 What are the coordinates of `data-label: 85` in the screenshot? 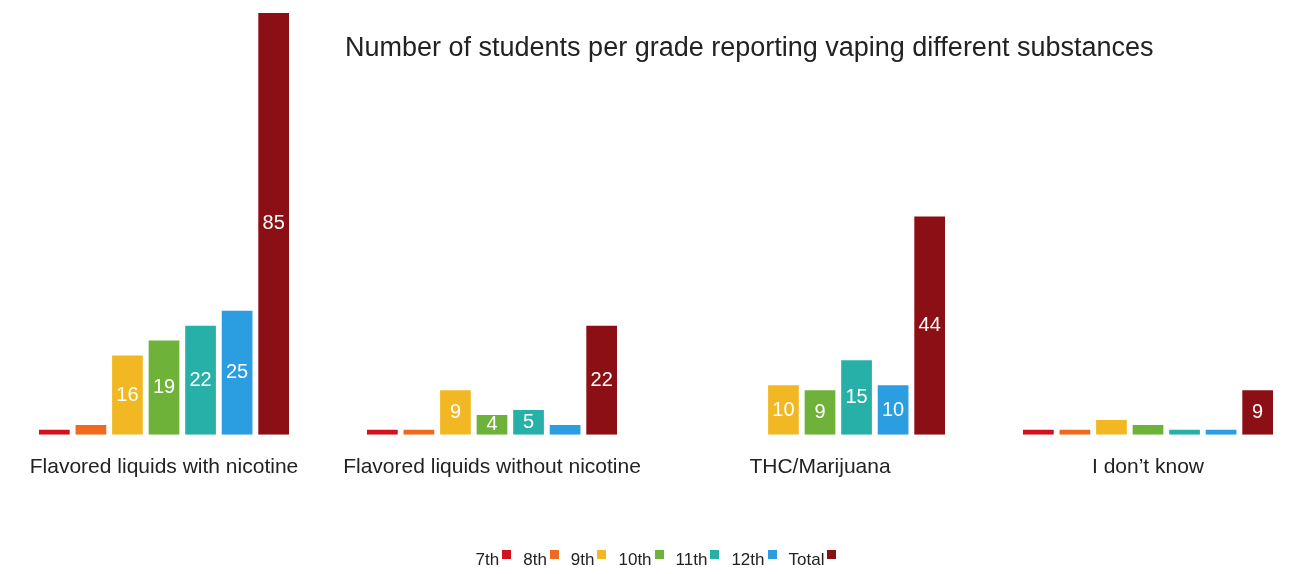 It's located at (273, 222).